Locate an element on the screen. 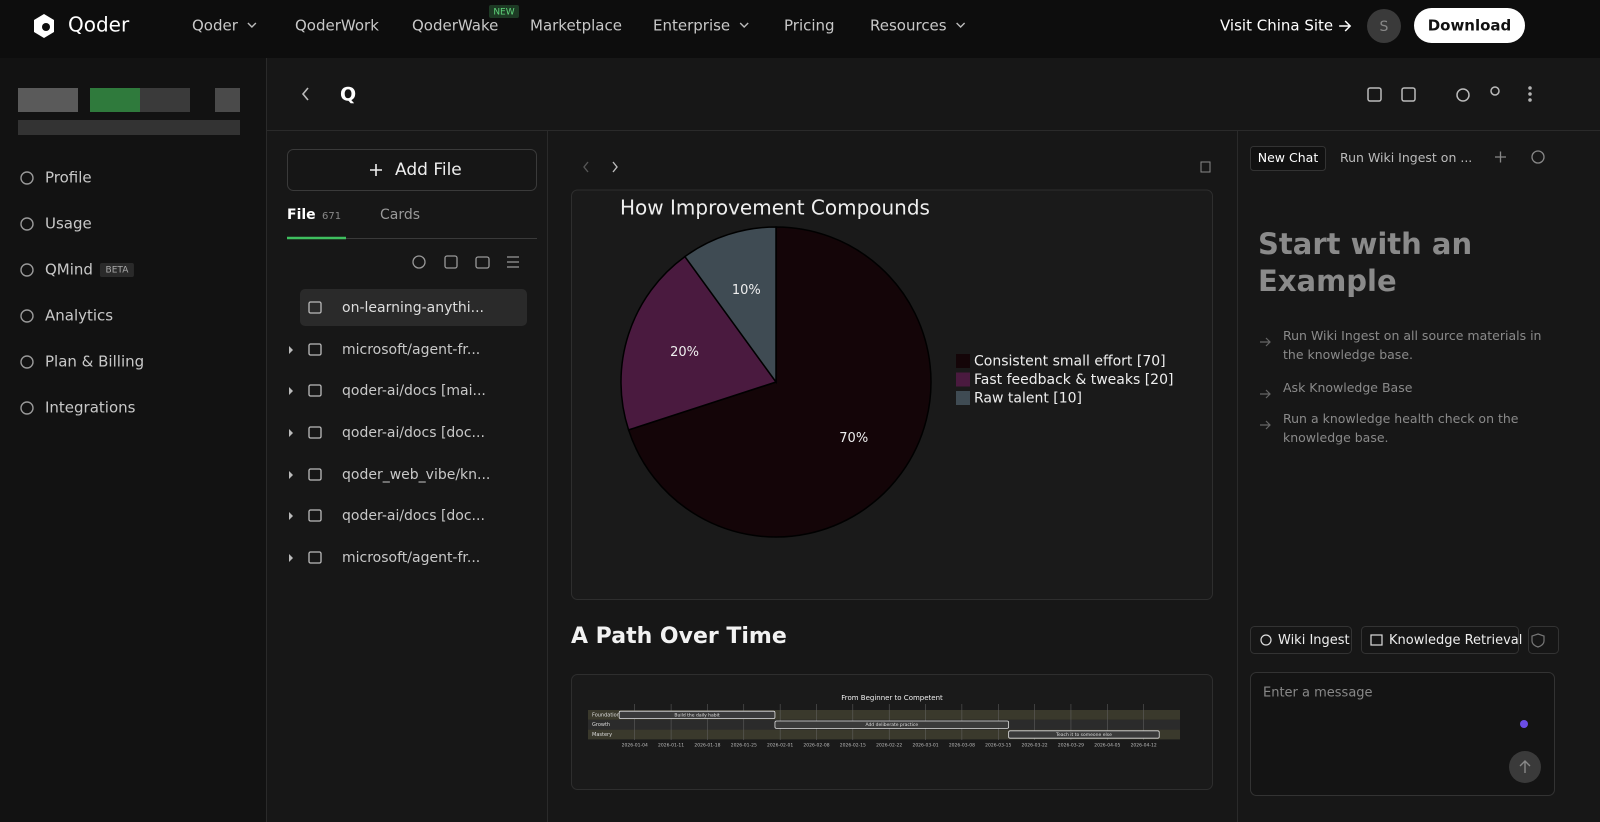  row-label: Growth is located at coordinates (601, 725).